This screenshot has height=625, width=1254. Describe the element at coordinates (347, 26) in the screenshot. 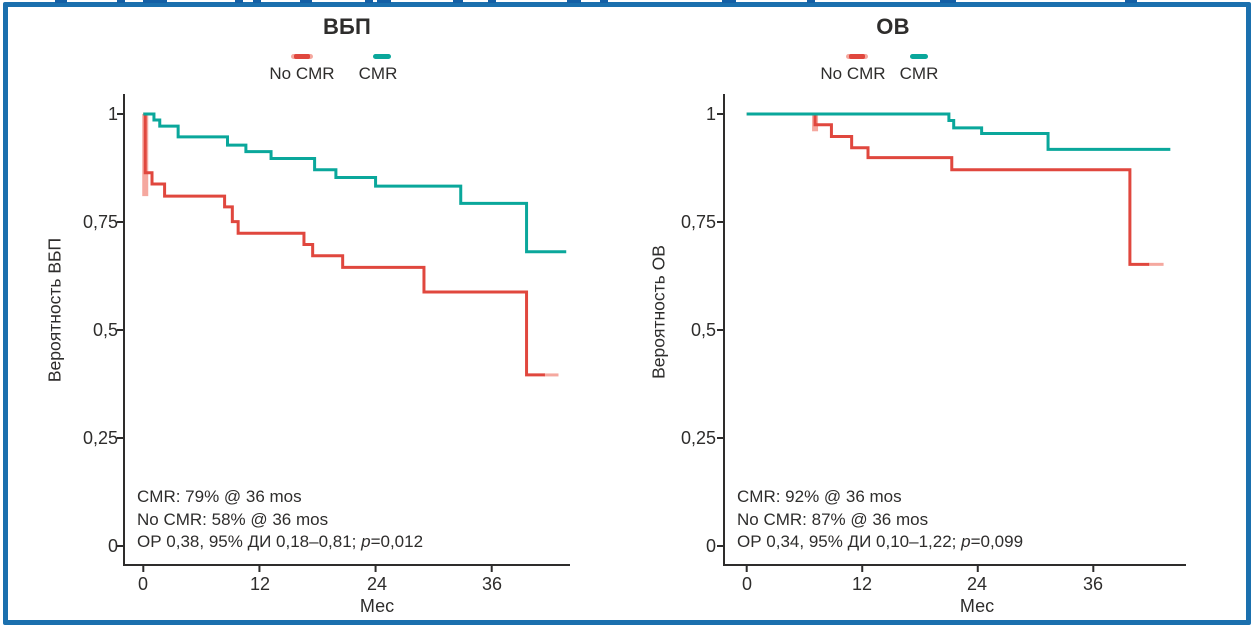

I see `chart-title-pfs: ВБП` at that location.